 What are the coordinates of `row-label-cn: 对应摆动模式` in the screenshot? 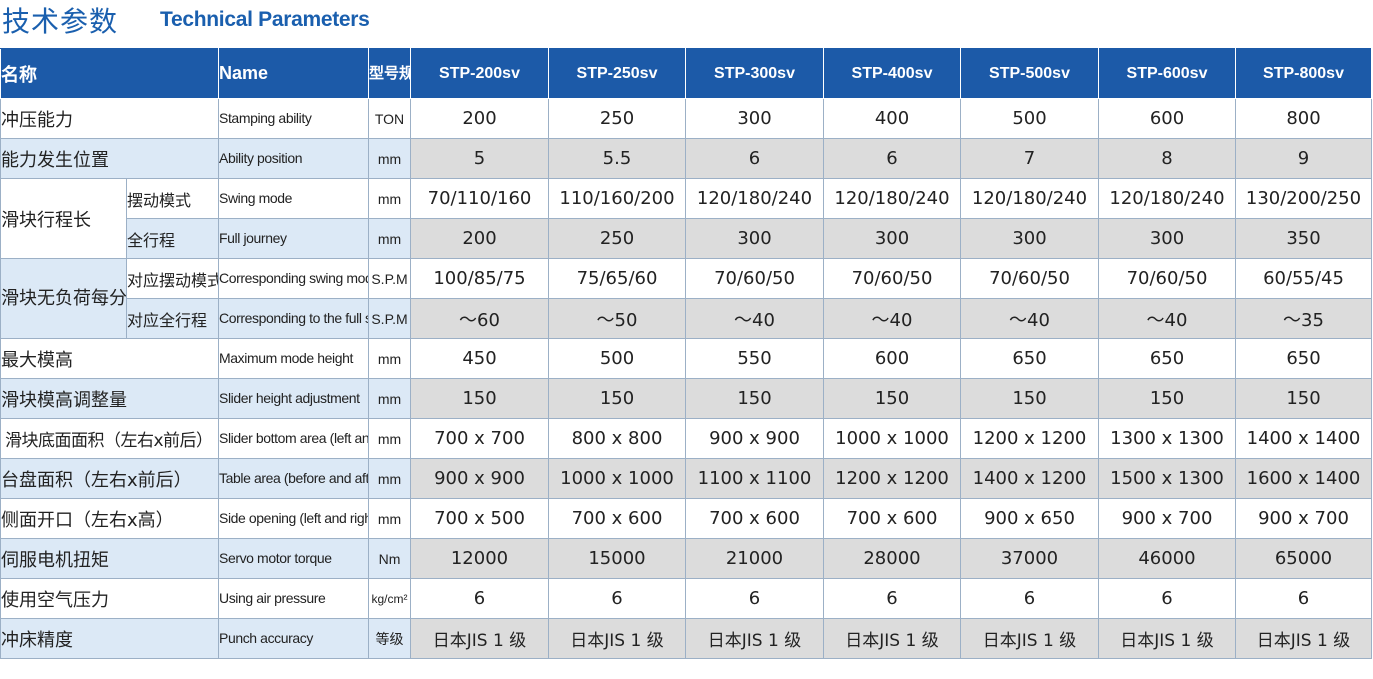 It's located at (172, 278).